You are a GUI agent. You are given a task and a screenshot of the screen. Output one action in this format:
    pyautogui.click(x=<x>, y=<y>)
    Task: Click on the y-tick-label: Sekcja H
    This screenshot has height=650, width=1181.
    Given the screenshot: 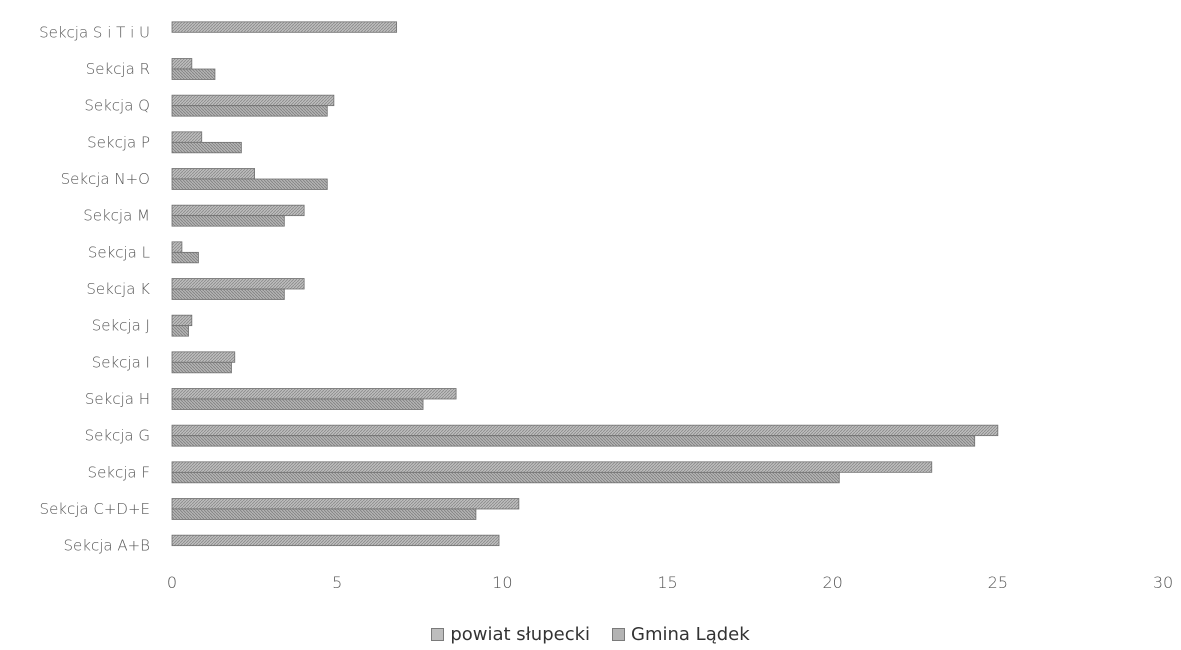 What is the action you would take?
    pyautogui.click(x=117, y=399)
    